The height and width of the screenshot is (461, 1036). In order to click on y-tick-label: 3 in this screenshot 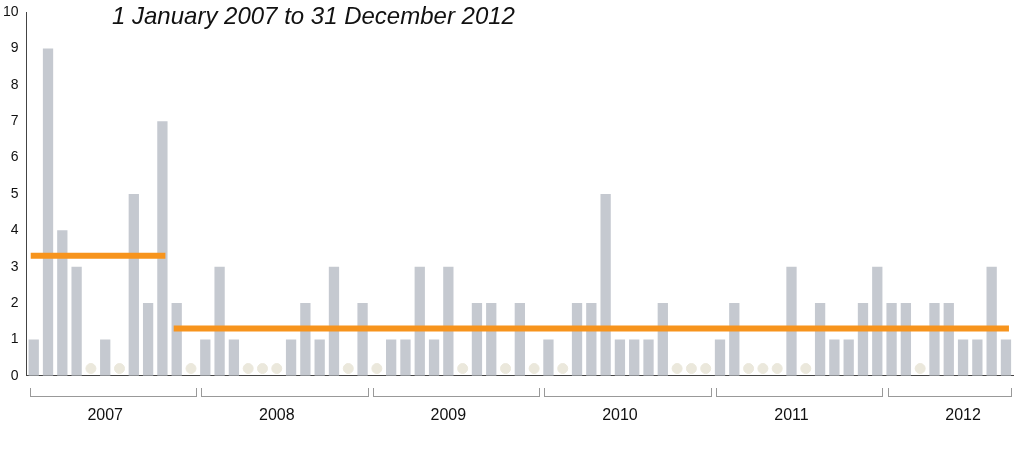, I will do `click(14, 265)`.